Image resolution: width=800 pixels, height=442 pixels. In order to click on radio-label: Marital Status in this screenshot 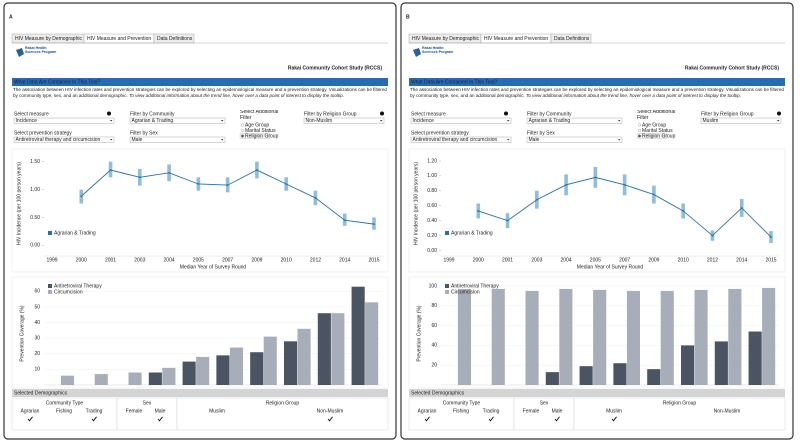, I will do `click(260, 131)`.